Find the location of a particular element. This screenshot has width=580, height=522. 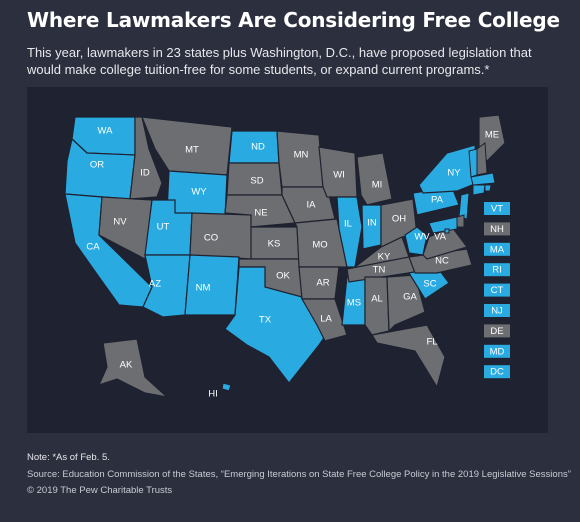

state-label-oh: OH is located at coordinates (399, 219).